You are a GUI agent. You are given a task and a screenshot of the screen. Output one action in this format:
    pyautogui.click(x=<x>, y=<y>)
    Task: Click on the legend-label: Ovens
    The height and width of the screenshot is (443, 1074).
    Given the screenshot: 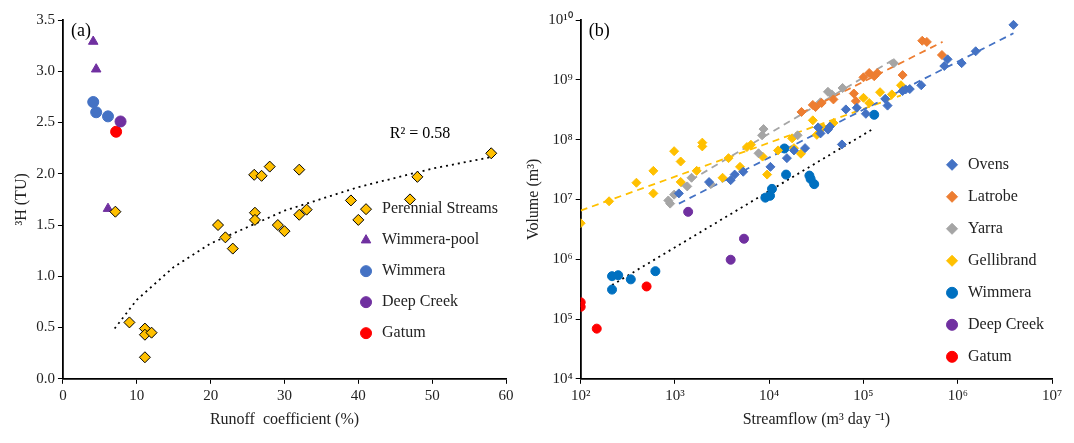 What is the action you would take?
    pyautogui.click(x=988, y=163)
    